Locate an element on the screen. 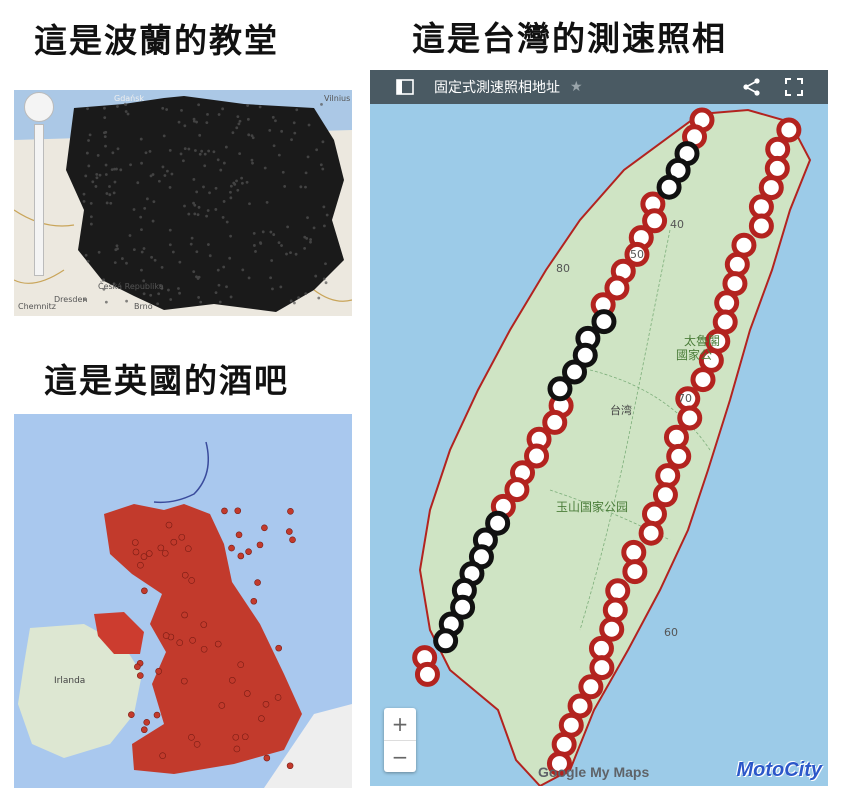 This screenshot has width=842, height=791. poland-pan-control is located at coordinates (39, 107).